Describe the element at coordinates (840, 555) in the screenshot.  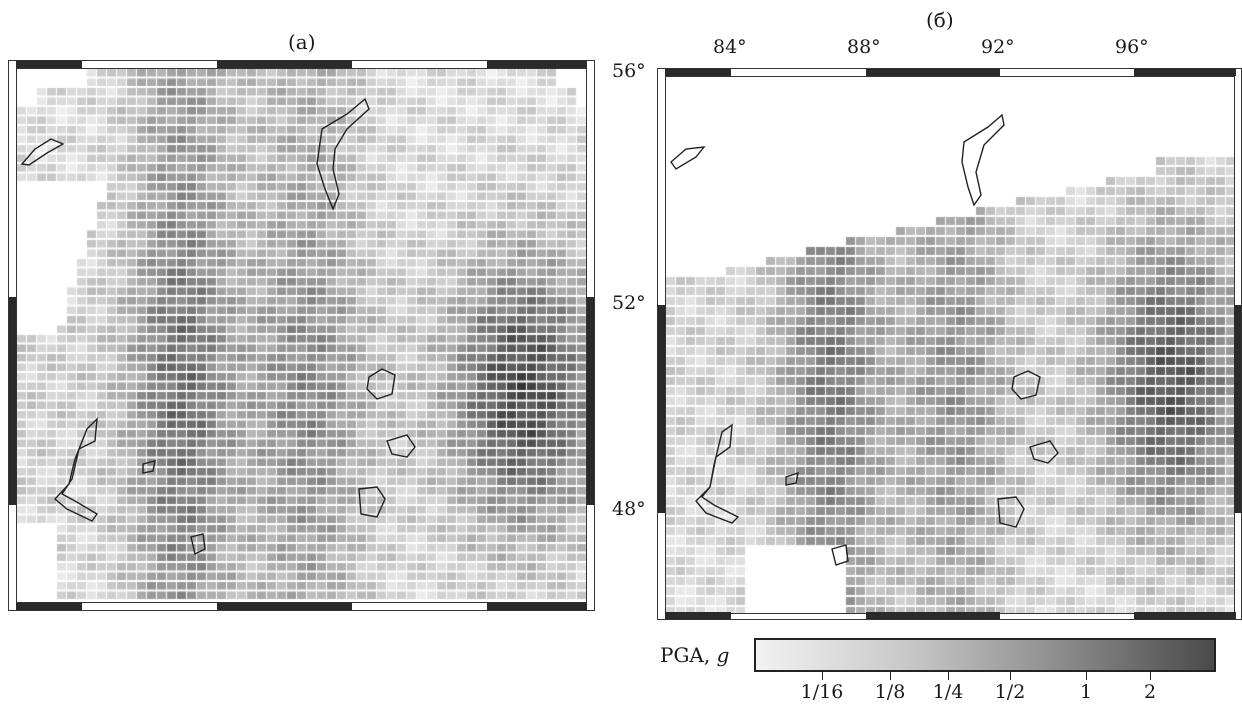
I see `coastline-b-lake-south-small` at that location.